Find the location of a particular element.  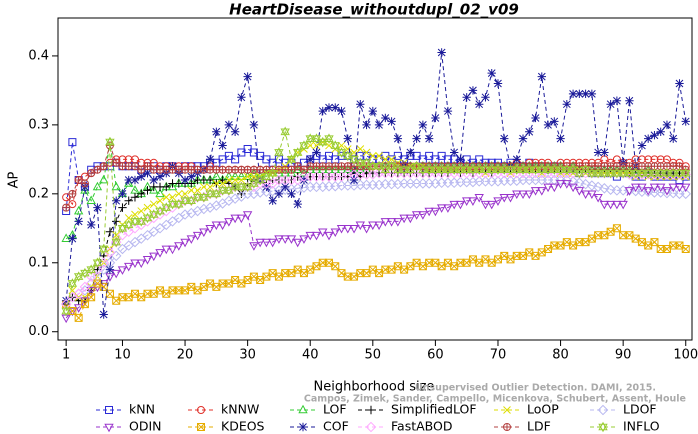

legend-label: kNN is located at coordinates (142, 409).